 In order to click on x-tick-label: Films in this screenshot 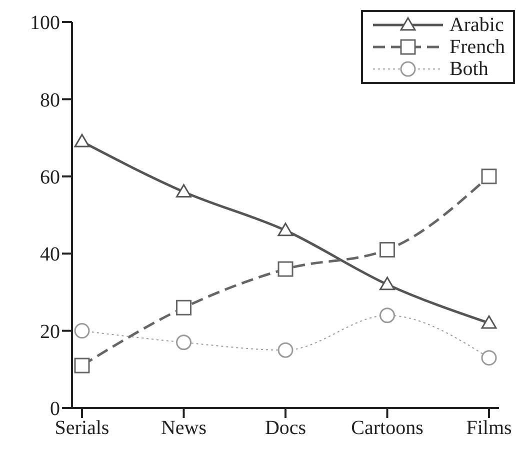, I will do `click(489, 428)`.